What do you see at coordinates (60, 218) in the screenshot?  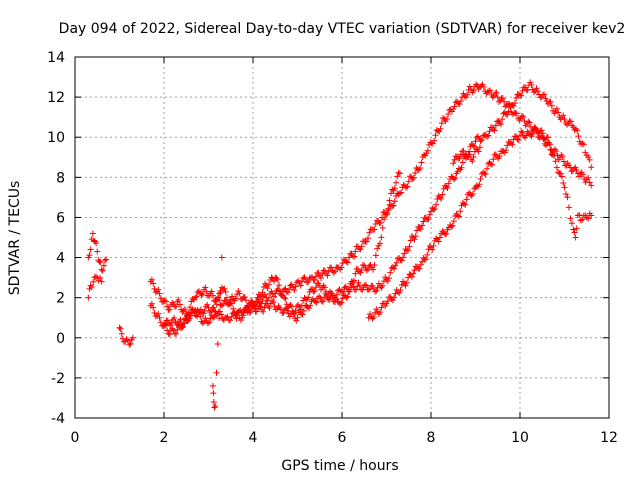 I see `y-tick-label: 6` at bounding box center [60, 218].